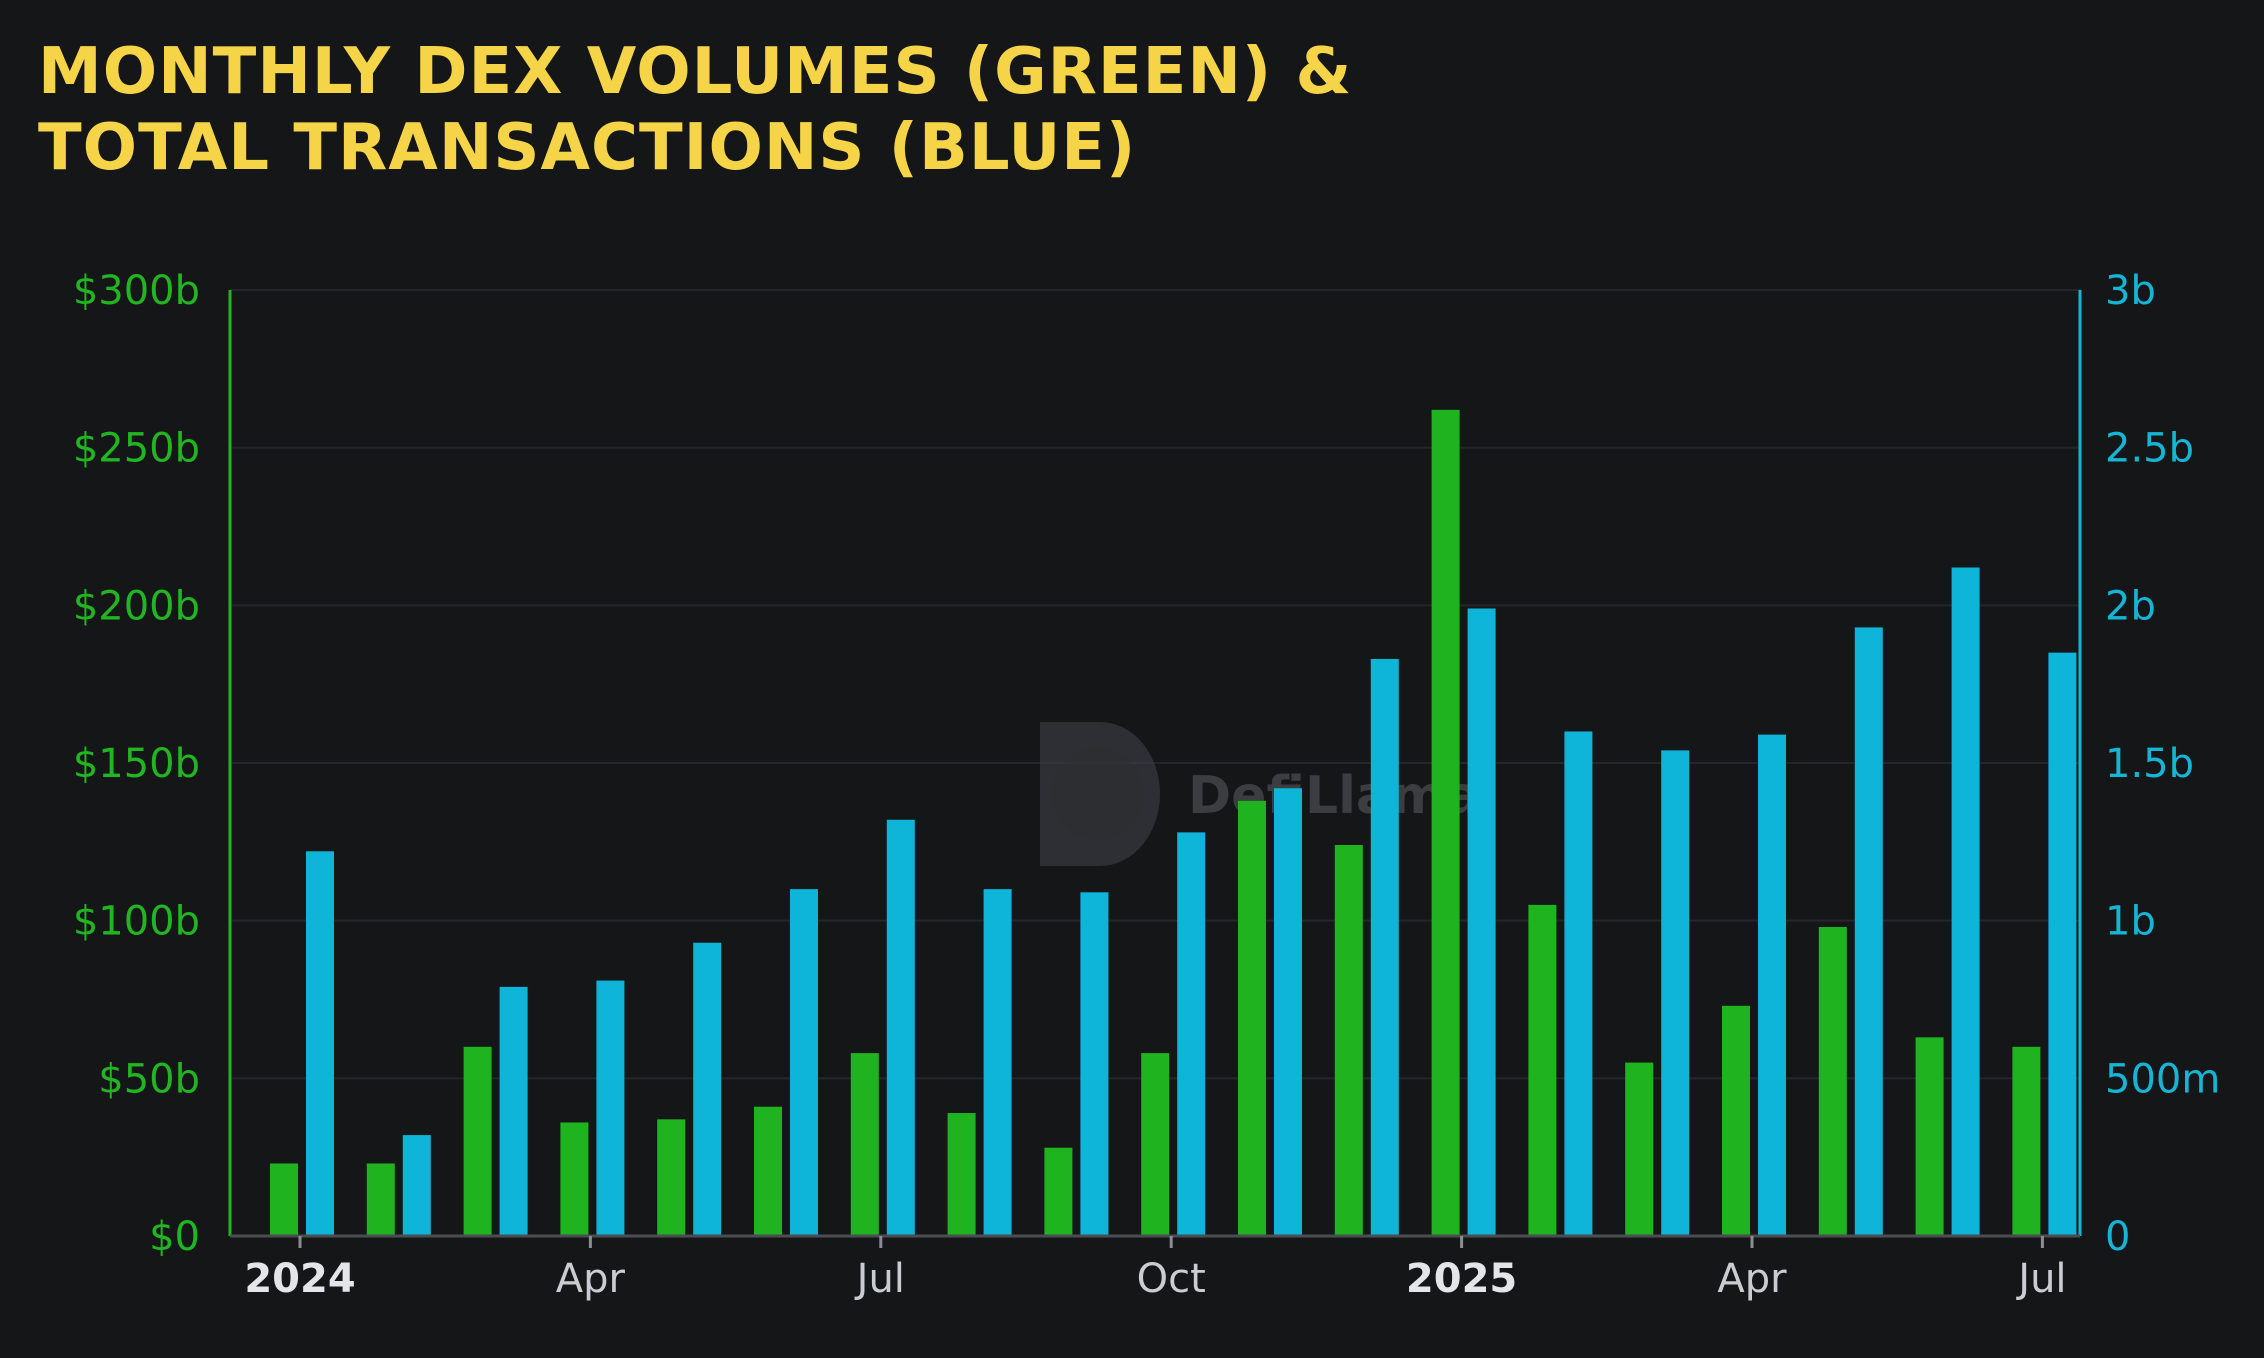  I want to click on y-left-tick-label: $50b, so click(149, 1079).